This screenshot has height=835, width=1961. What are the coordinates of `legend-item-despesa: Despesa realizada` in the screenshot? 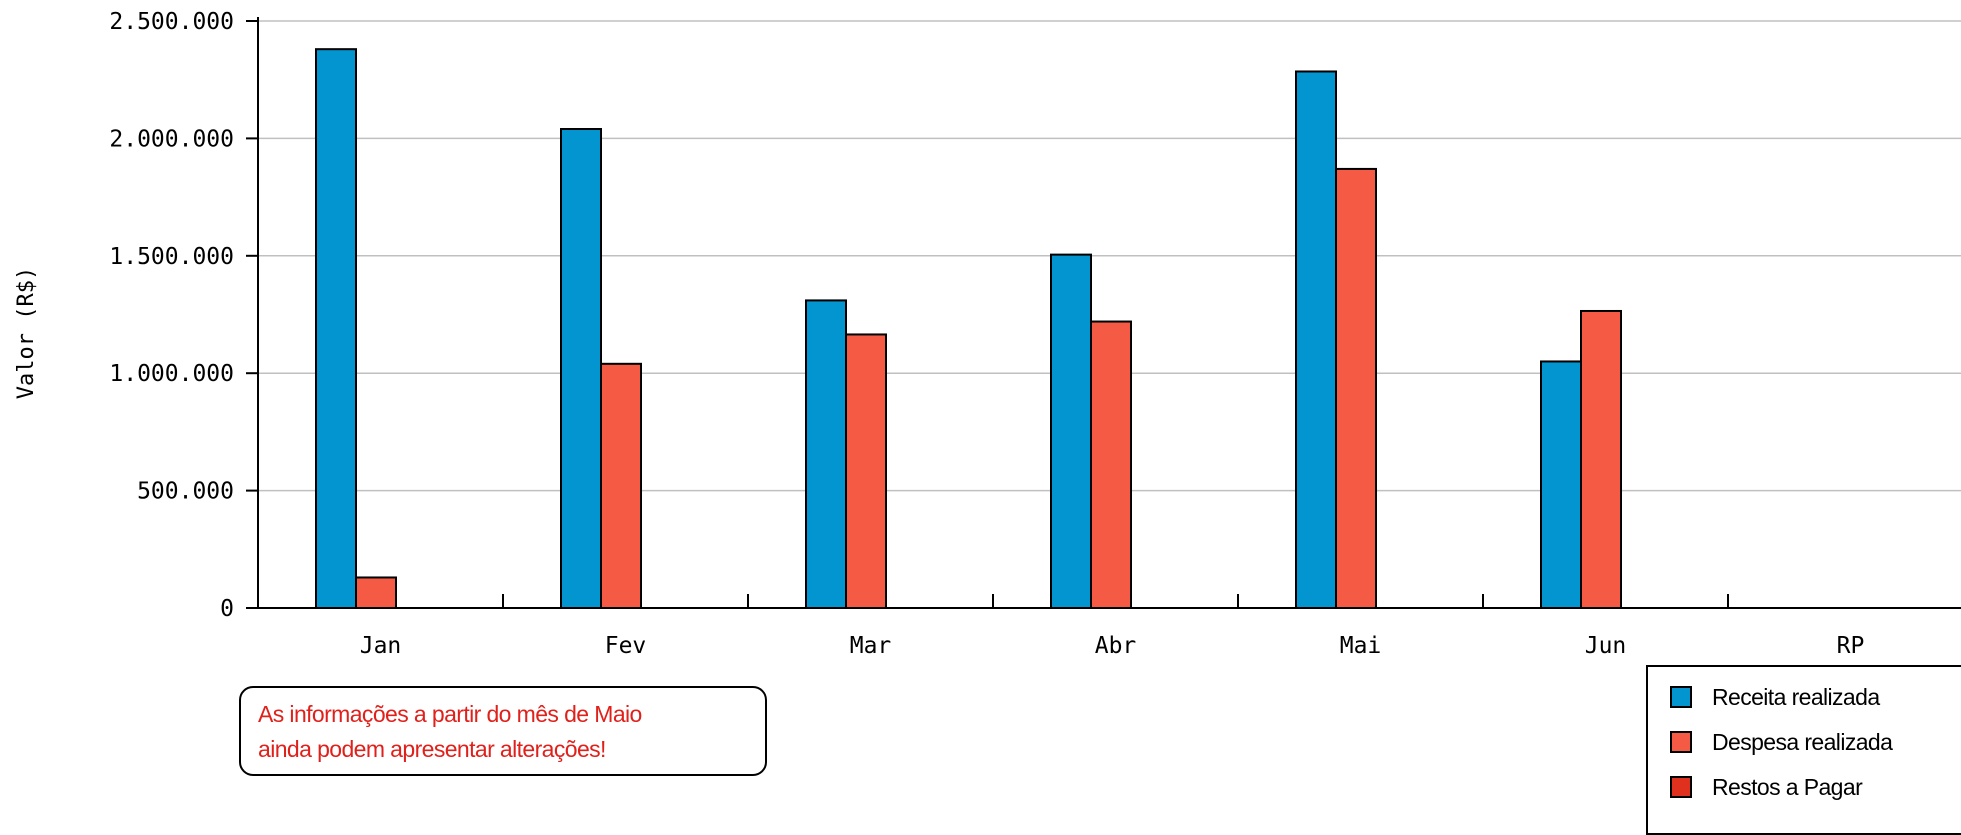 It's located at (1781, 742).